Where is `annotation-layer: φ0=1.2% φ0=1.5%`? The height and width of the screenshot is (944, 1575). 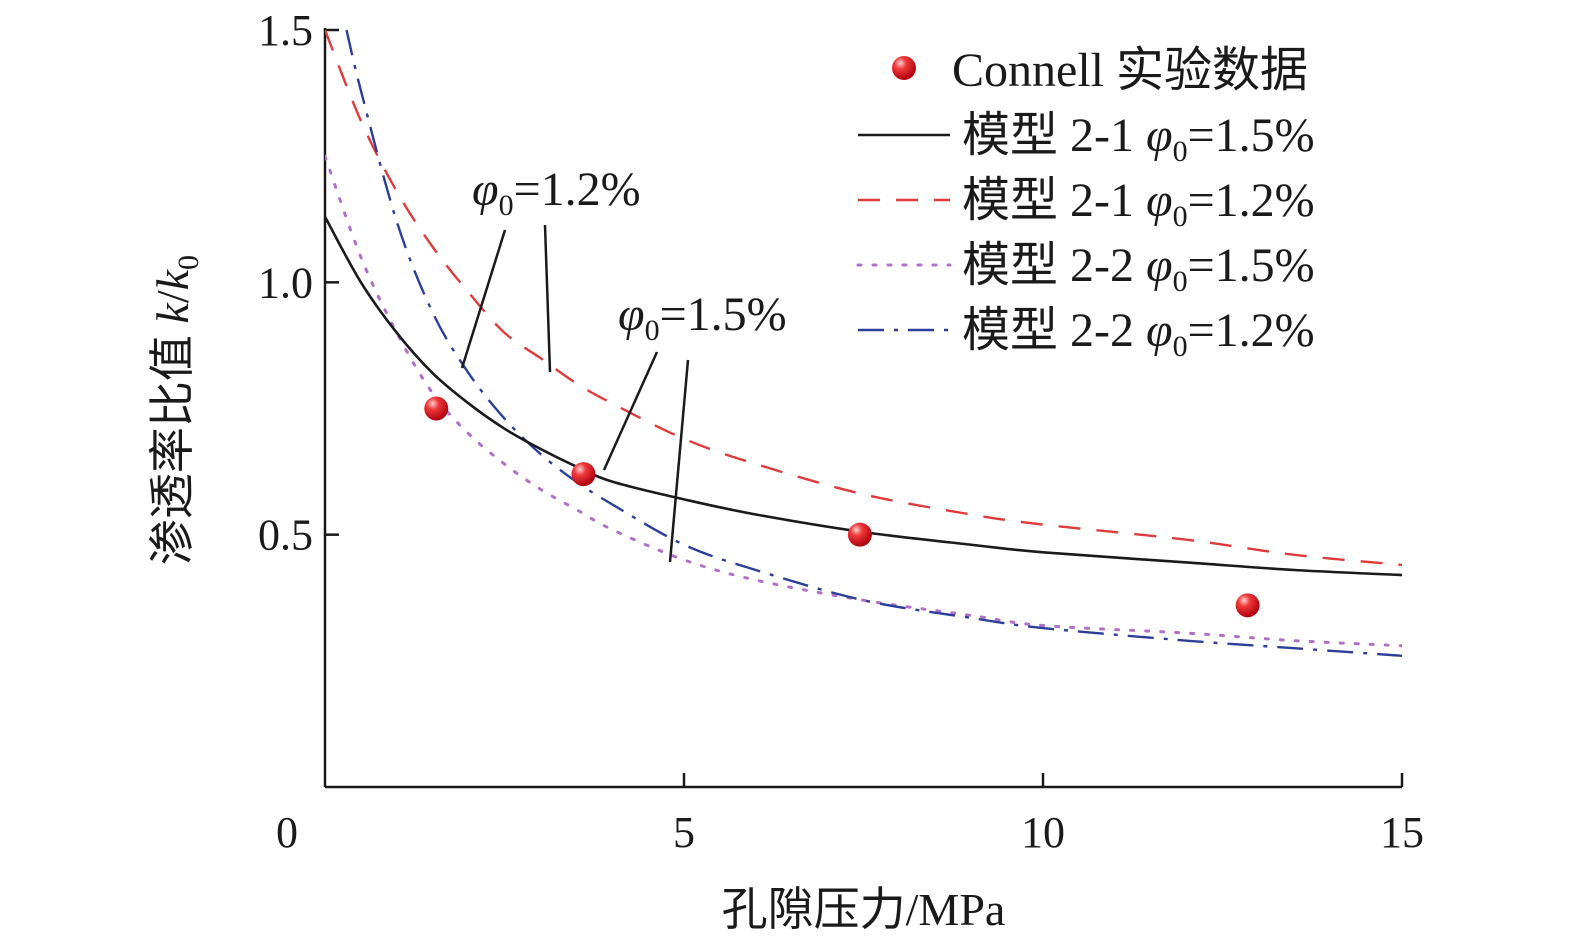 annotation-layer: φ0=1.2% φ0=1.5% is located at coordinates (623, 363).